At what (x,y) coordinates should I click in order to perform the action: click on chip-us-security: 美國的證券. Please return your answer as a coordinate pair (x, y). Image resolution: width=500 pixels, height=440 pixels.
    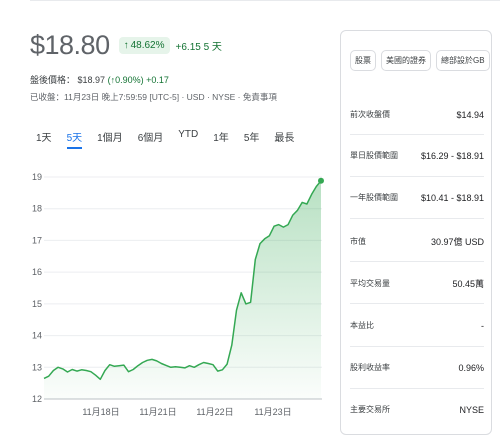
    Looking at the image, I should click on (406, 60).